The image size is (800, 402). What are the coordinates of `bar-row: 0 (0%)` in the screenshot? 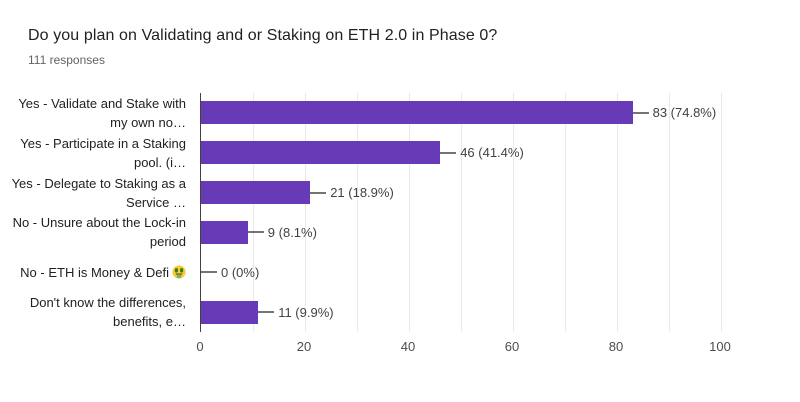 It's located at (461, 272).